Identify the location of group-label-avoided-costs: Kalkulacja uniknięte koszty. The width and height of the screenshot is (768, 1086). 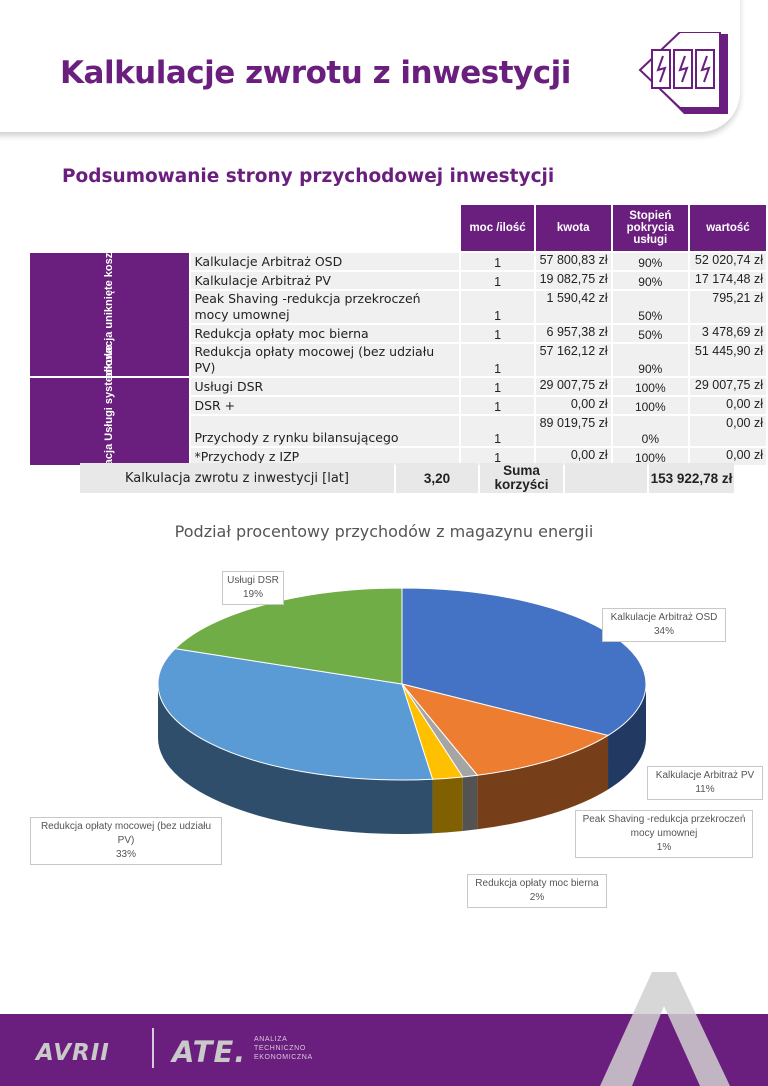
(110, 314).